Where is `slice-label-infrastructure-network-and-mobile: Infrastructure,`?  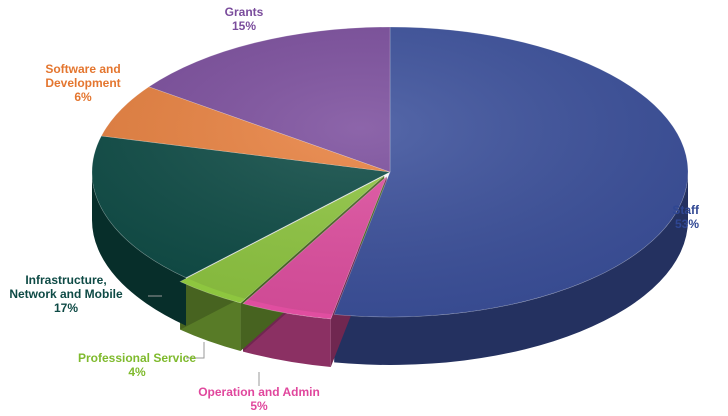 slice-label-infrastructure-network-and-mobile: Infrastructure, is located at coordinates (65, 280).